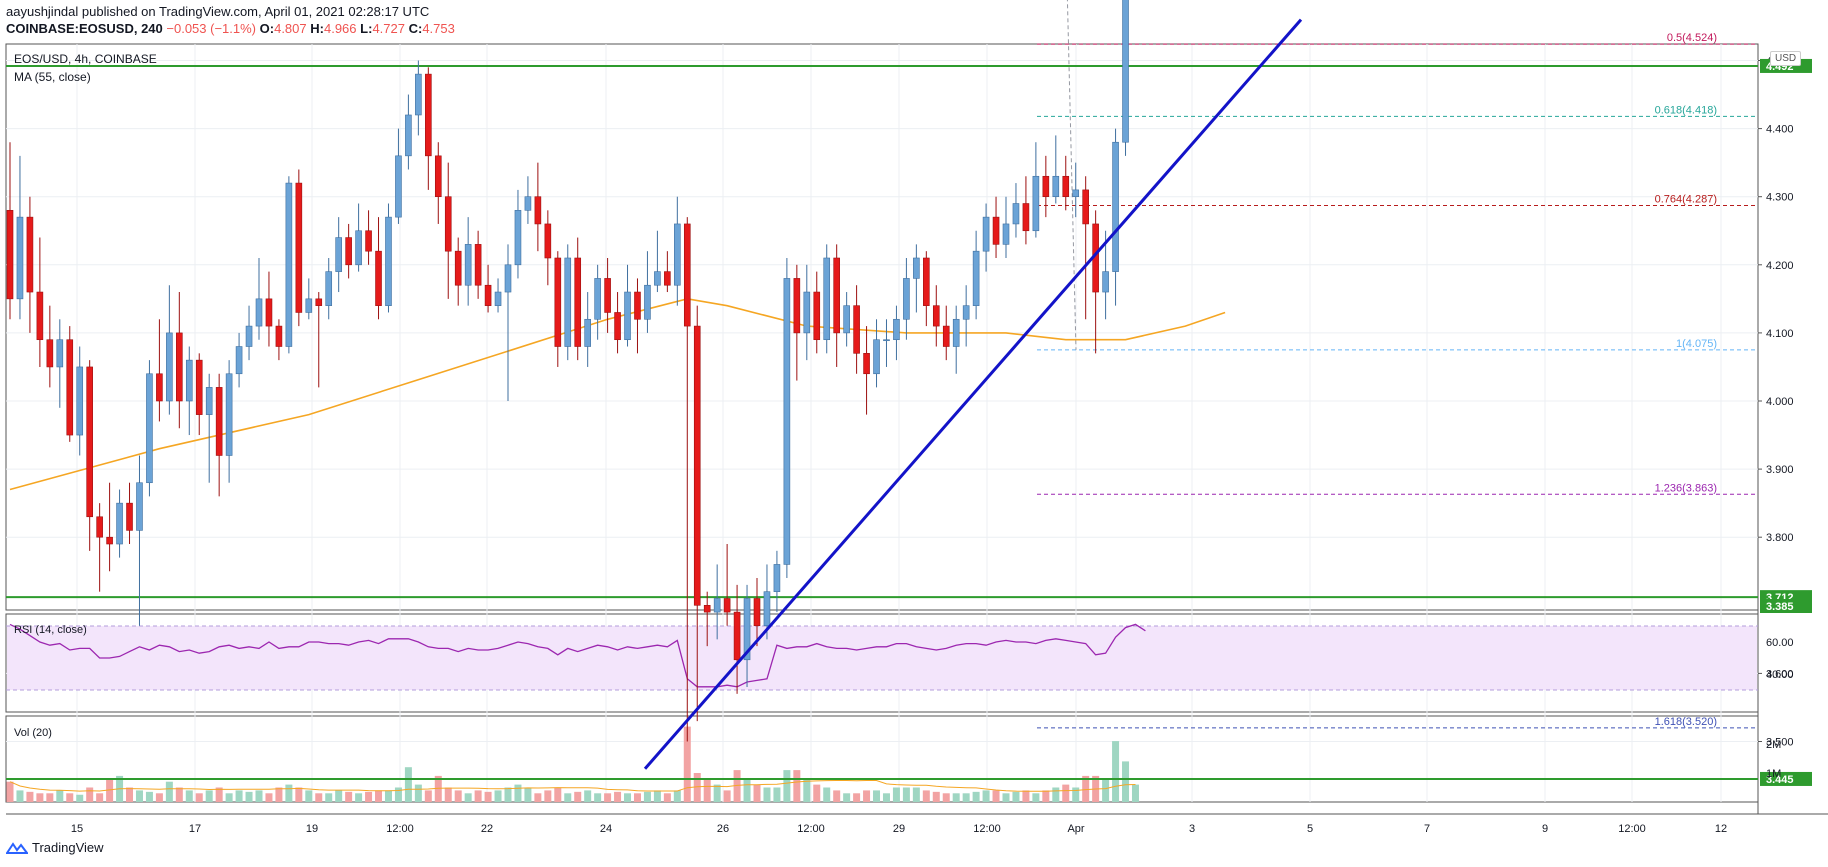  I want to click on y-tick-label: 4.200, so click(1780, 266).